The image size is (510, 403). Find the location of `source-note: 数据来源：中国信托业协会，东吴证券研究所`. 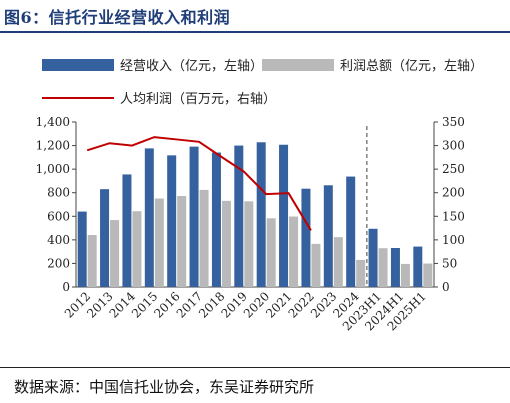

source-note: 数据来源：中国信托业协会，东吴证券研究所 is located at coordinates (164, 387).